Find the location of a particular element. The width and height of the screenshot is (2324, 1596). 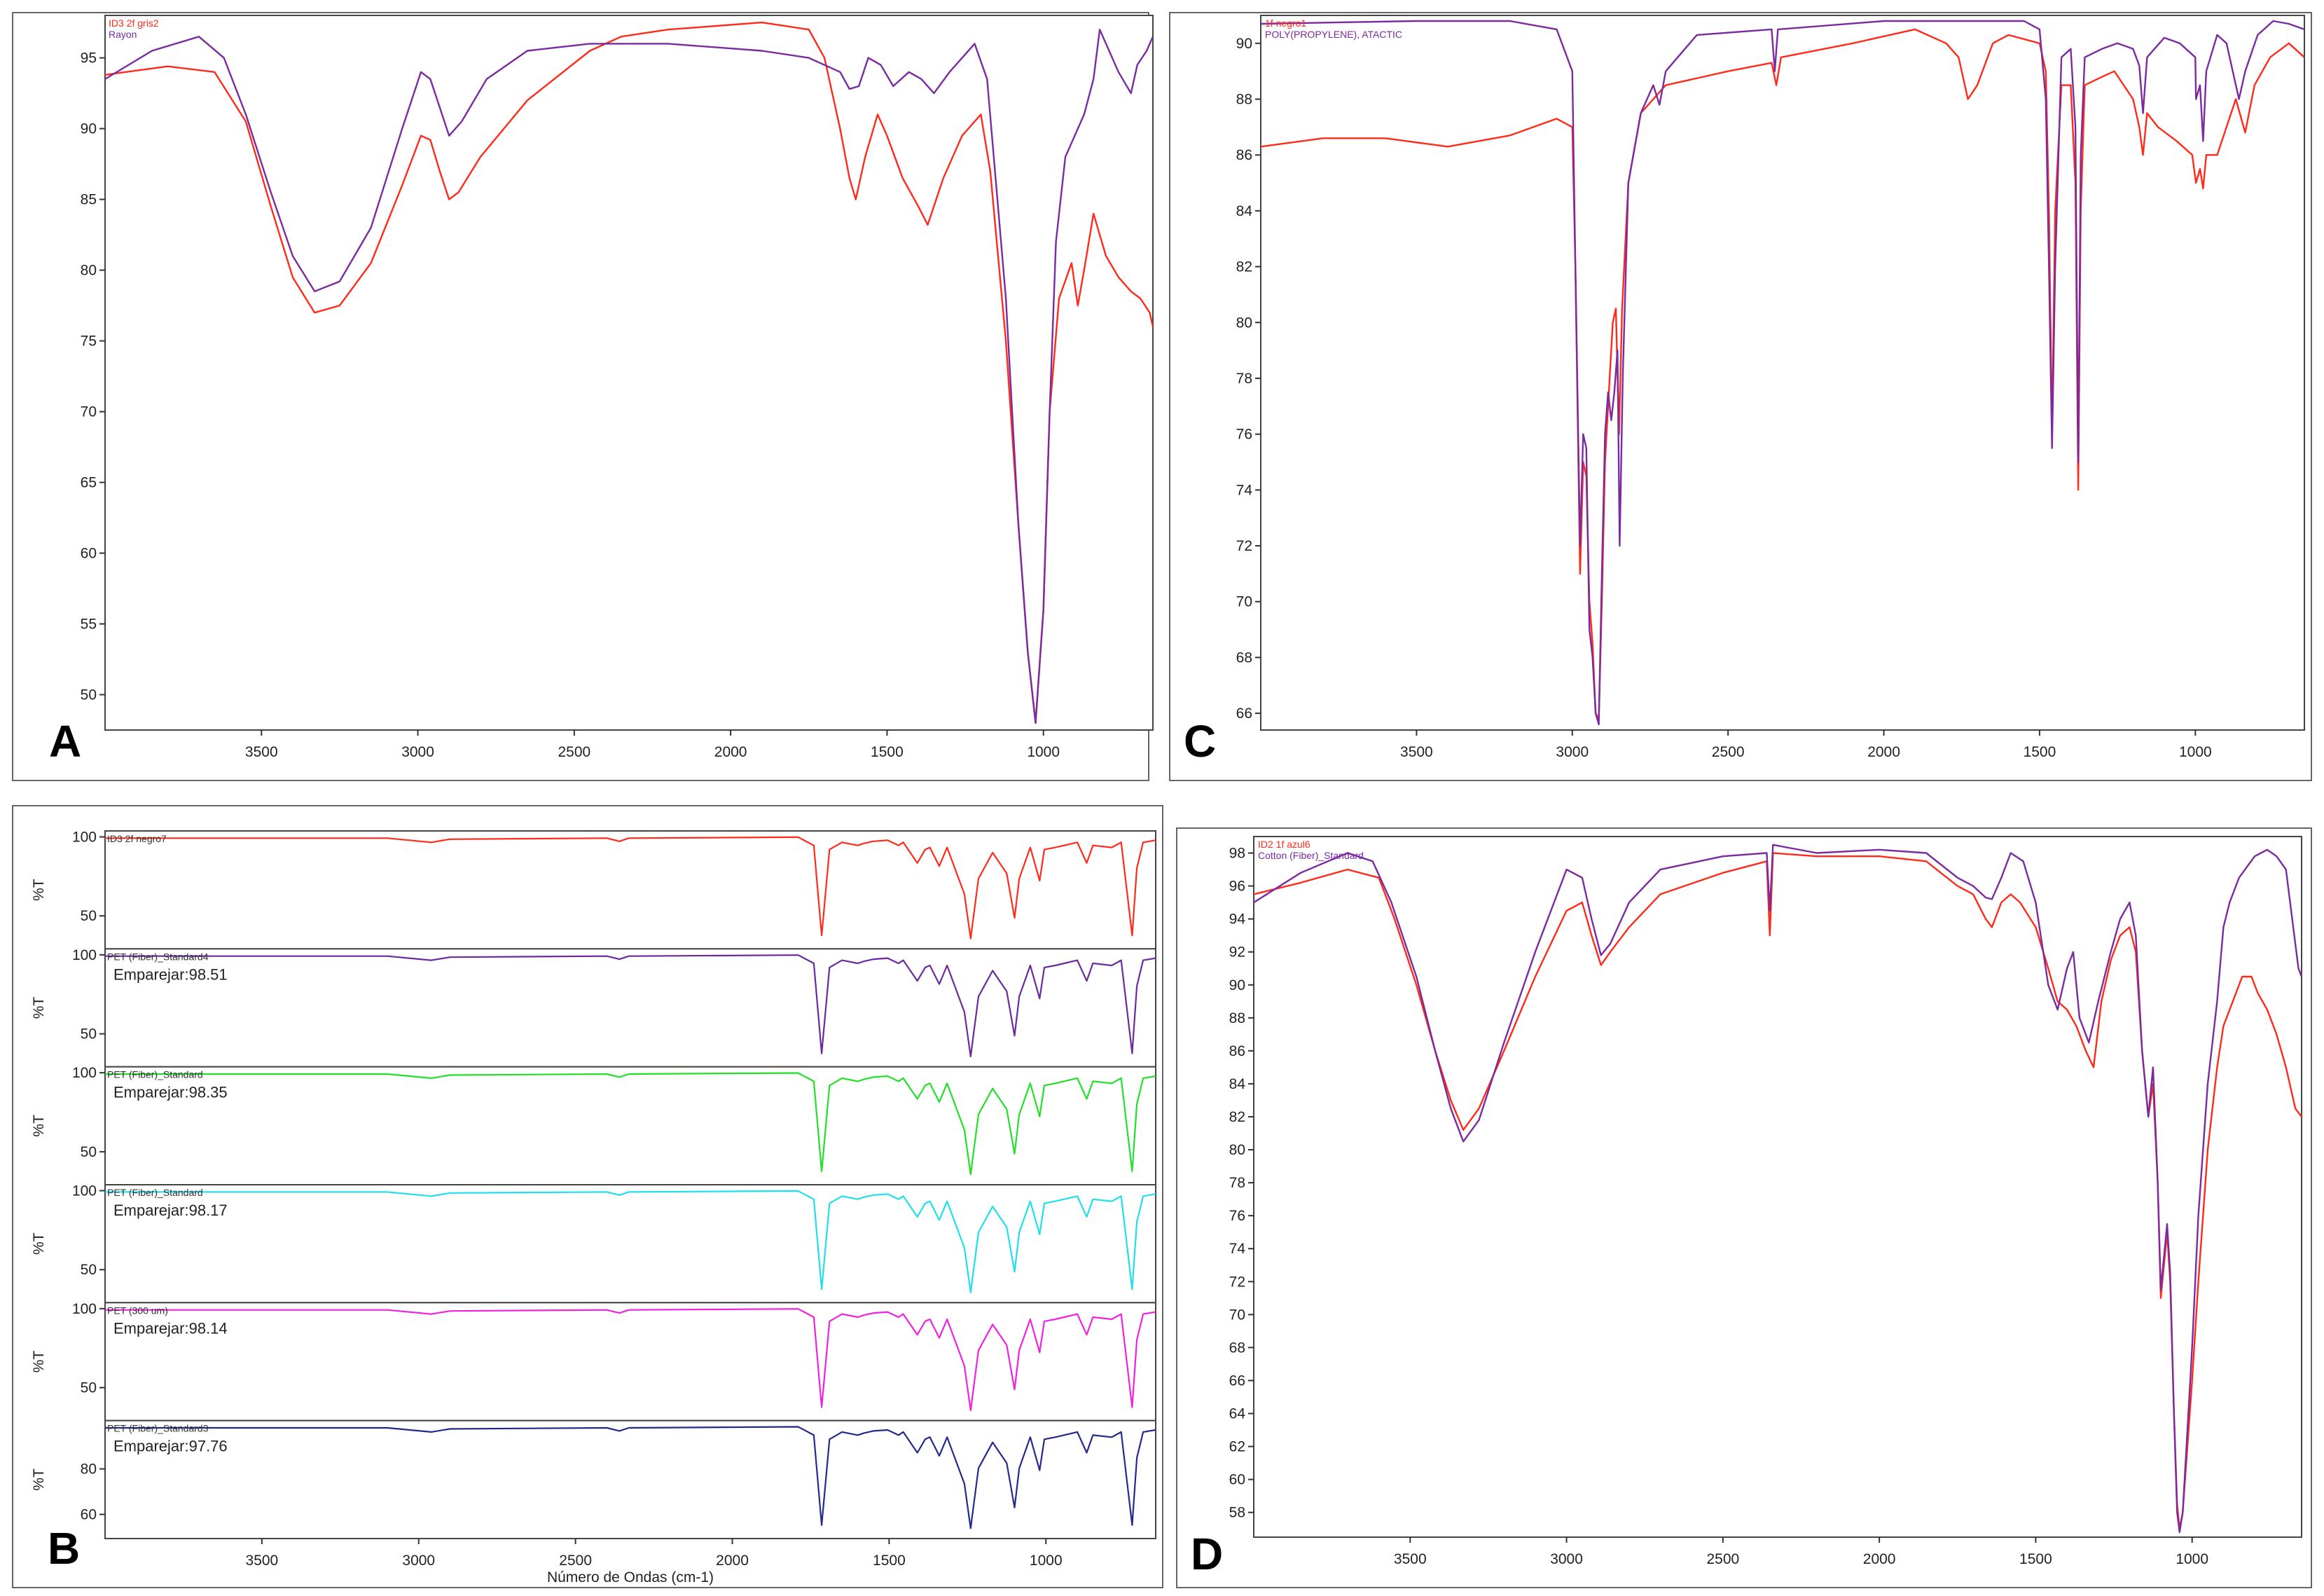

subplot-name: ID3 2f negro7 is located at coordinates (137, 838).